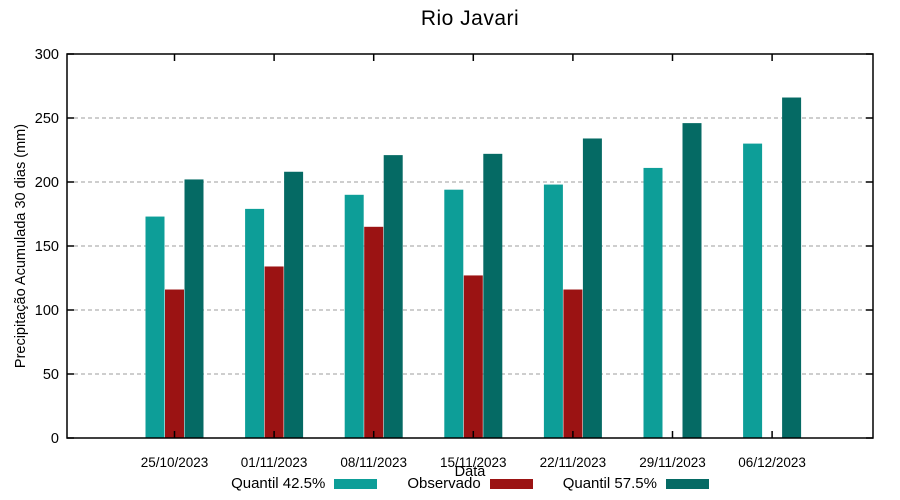 The image size is (900, 500). Describe the element at coordinates (47, 119) in the screenshot. I see `y-tick-label: 250` at that location.